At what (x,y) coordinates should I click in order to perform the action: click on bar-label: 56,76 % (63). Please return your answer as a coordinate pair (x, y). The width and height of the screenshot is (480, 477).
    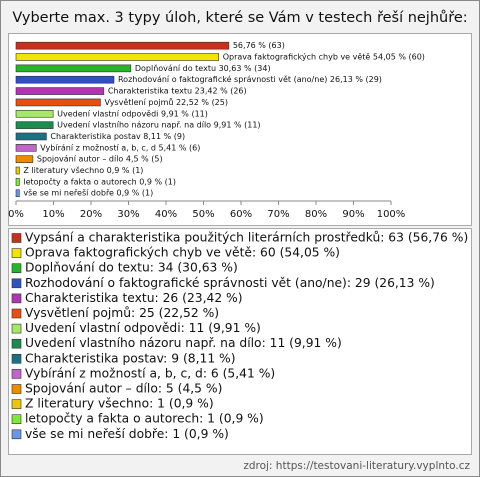
    Looking at the image, I should click on (259, 45).